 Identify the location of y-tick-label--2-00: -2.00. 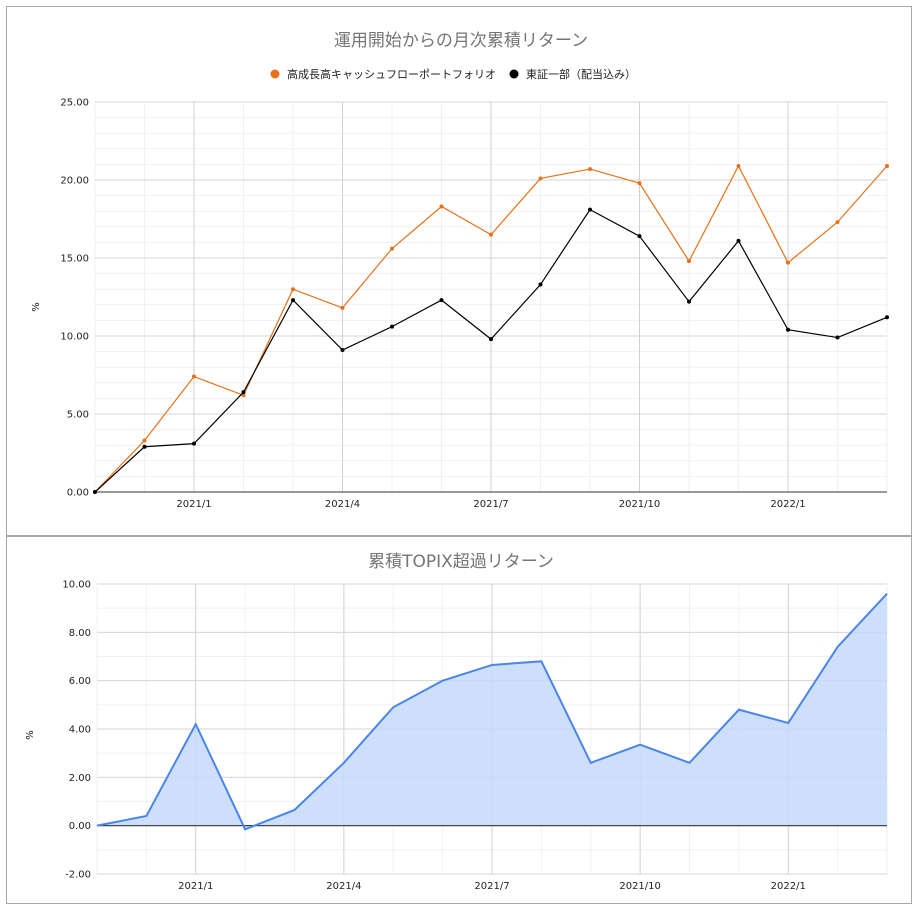
(78, 875).